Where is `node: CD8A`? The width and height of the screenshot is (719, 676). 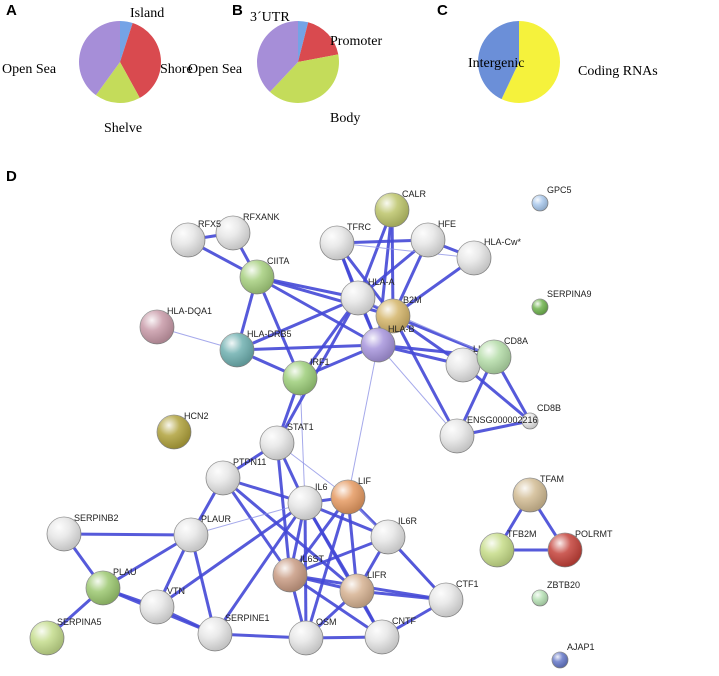 node: CD8A is located at coordinates (502, 355).